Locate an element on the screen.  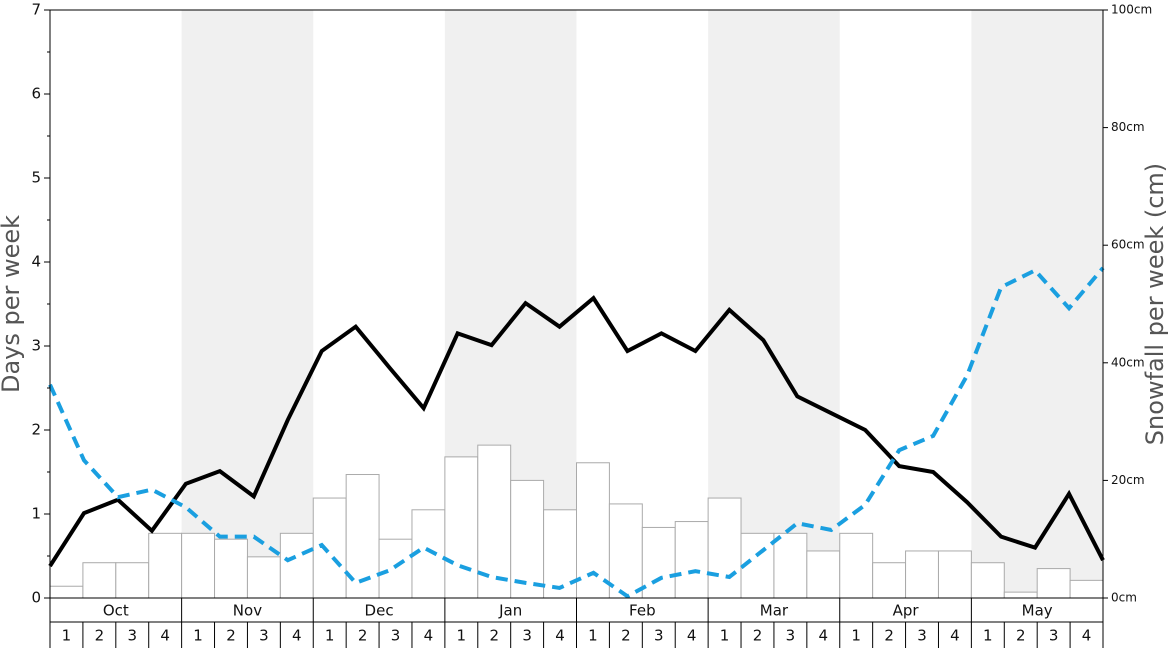
y2-tick-label: 80cm is located at coordinates (1128, 127).